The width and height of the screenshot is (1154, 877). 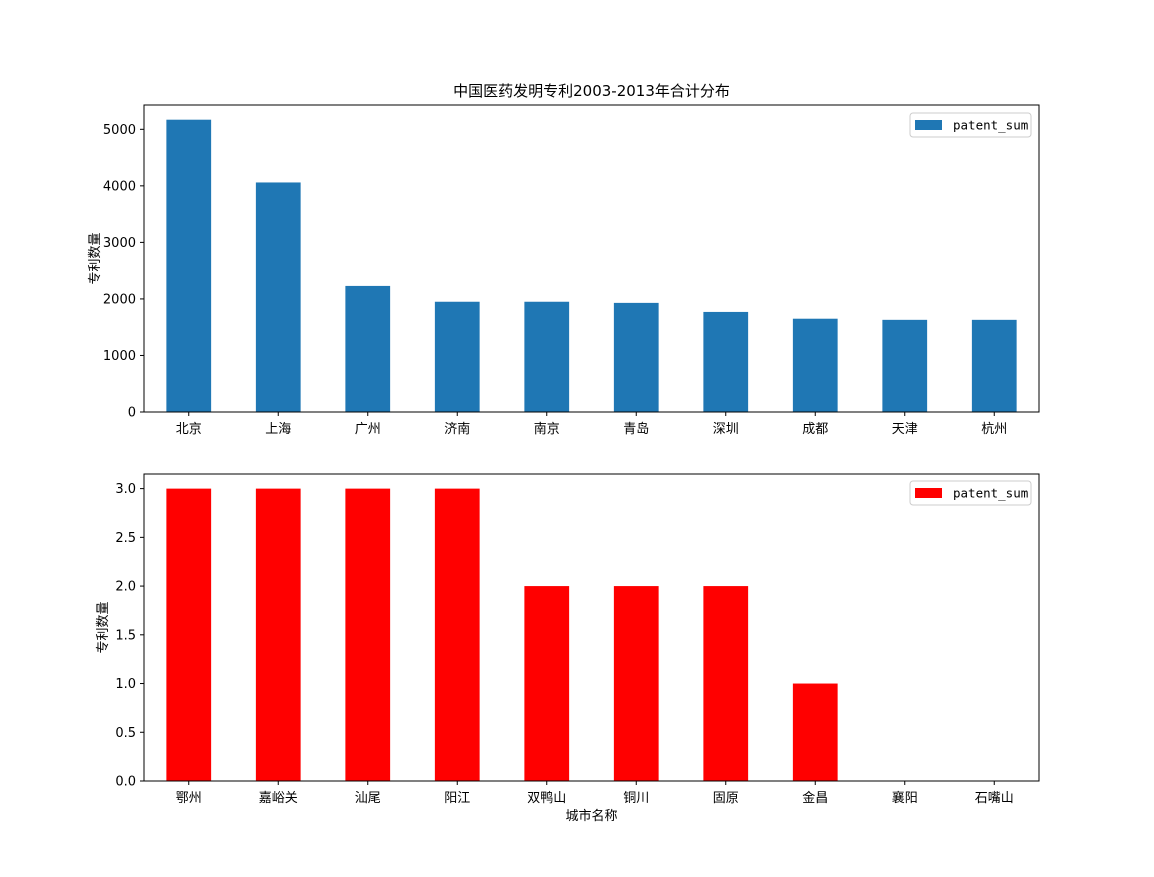 What do you see at coordinates (189, 798) in the screenshot?
I see `x-tick-label: 鄂州` at bounding box center [189, 798].